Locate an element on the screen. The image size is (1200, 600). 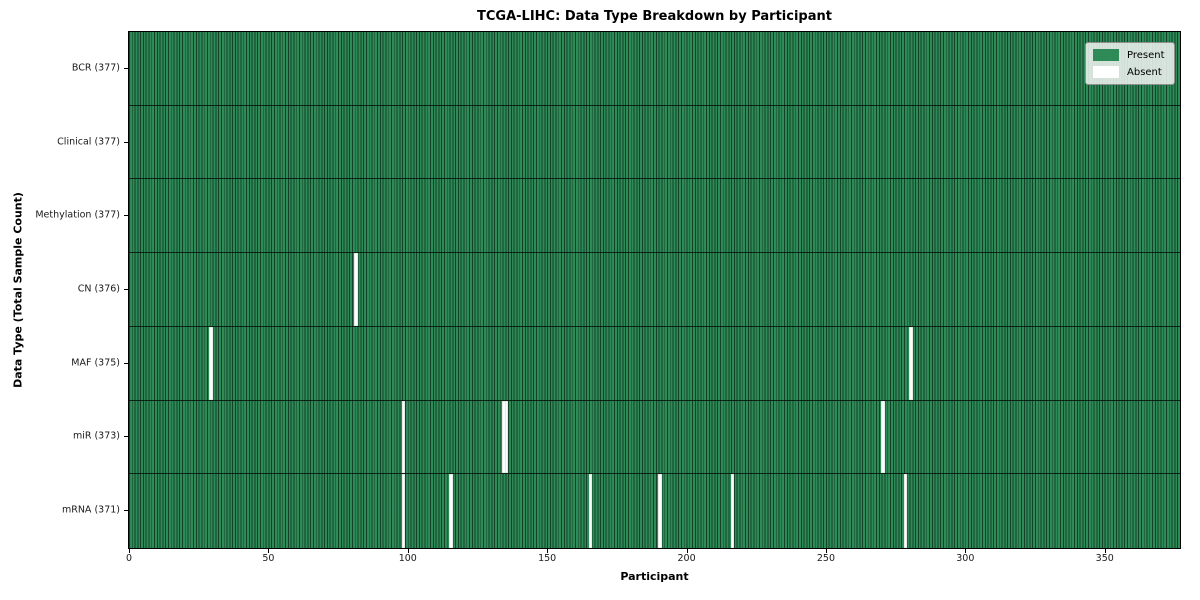
x-tick-label: 100 is located at coordinates (407, 558).